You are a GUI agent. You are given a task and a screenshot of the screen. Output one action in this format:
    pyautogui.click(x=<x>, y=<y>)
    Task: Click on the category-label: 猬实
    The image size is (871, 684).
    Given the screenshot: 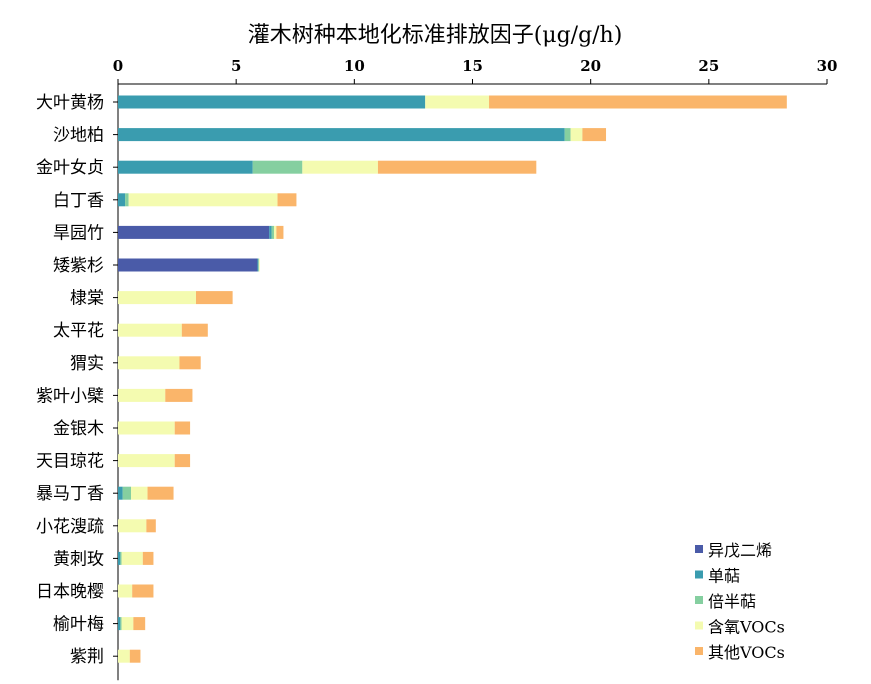 What is the action you would take?
    pyautogui.click(x=87, y=364)
    